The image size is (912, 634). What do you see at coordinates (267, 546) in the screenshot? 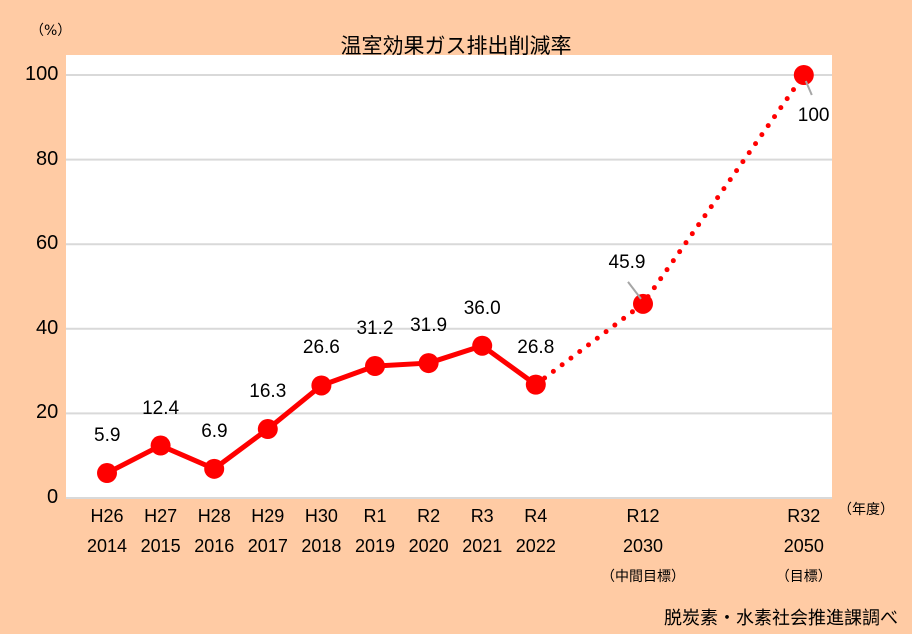
I see `x-tick-year: 2017` at bounding box center [267, 546].